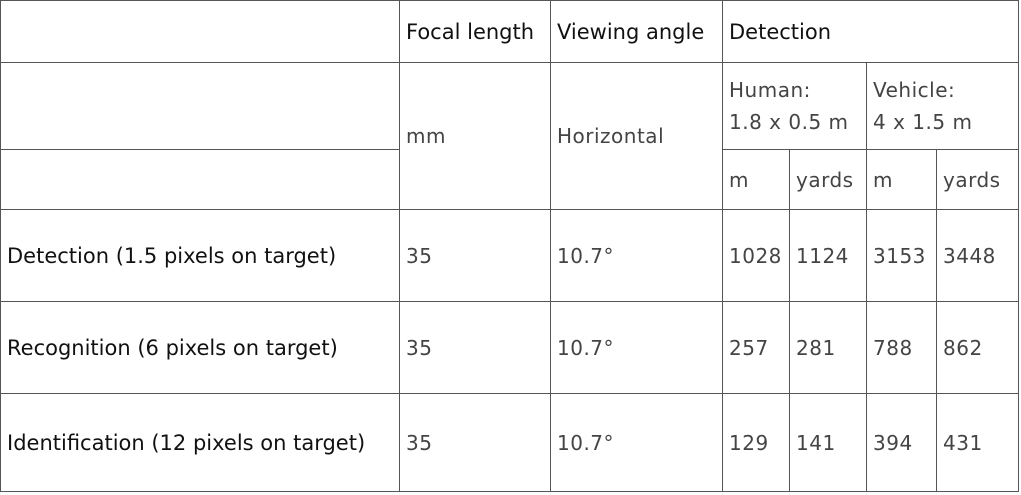  Describe the element at coordinates (200, 255) in the screenshot. I see `row-label: Detection (1.5 pixels on target)` at that location.